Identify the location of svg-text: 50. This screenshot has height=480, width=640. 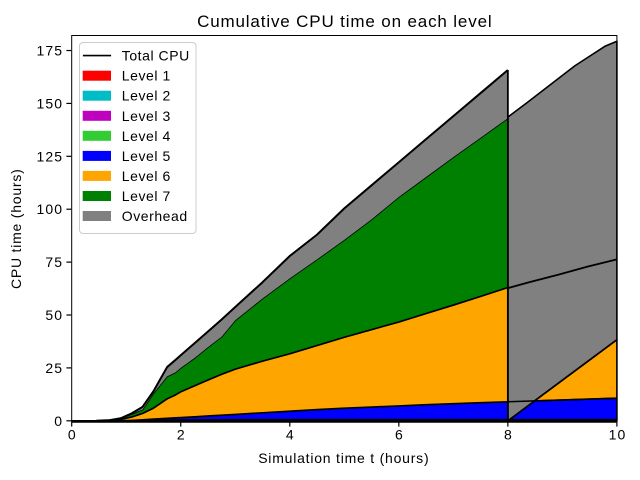
(54, 315).